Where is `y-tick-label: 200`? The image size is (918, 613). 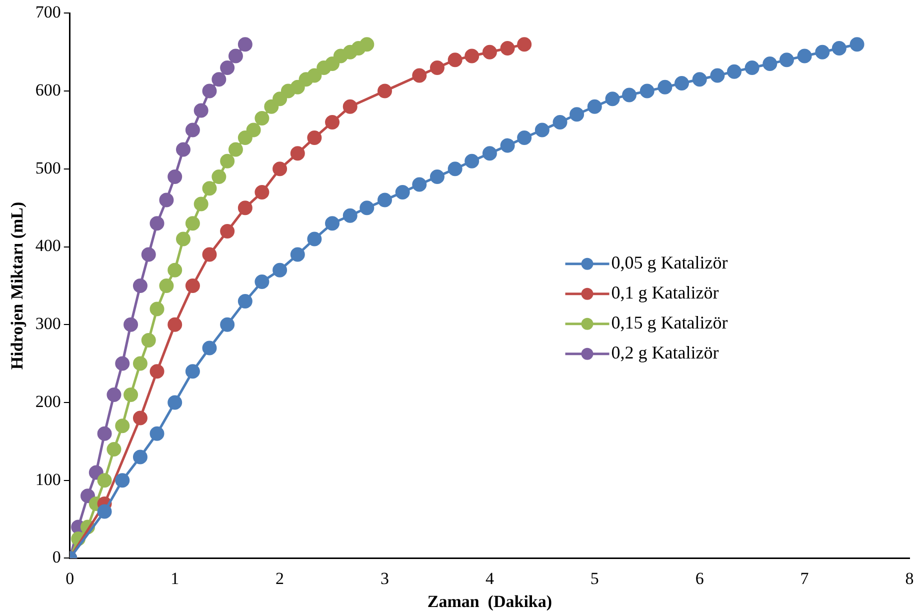
y-tick-label: 200 is located at coordinates (48, 401).